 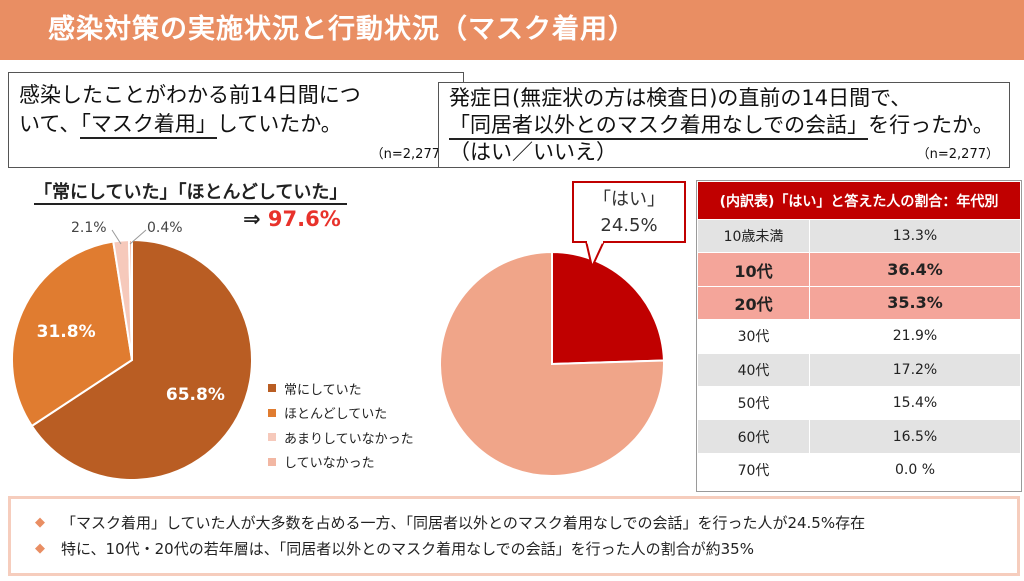 I want to click on percent-cell: 13.3%, so click(x=915, y=236).